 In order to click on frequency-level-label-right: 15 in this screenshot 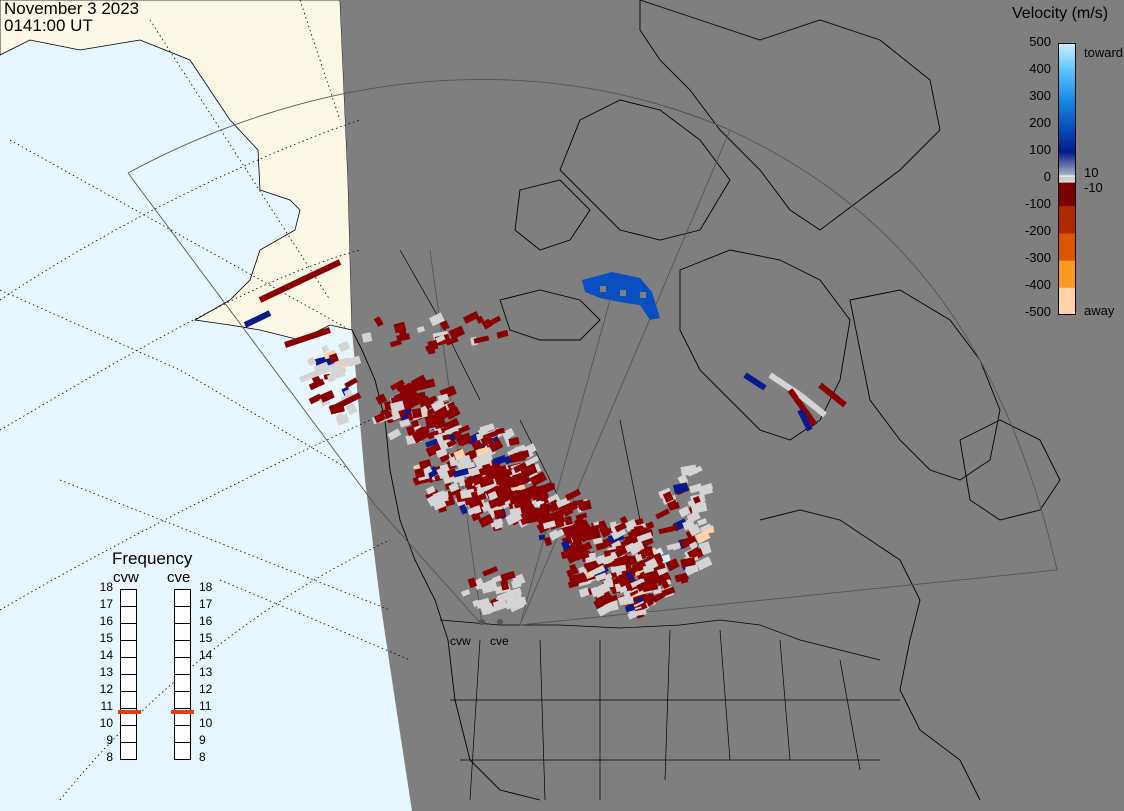, I will do `click(206, 638)`.